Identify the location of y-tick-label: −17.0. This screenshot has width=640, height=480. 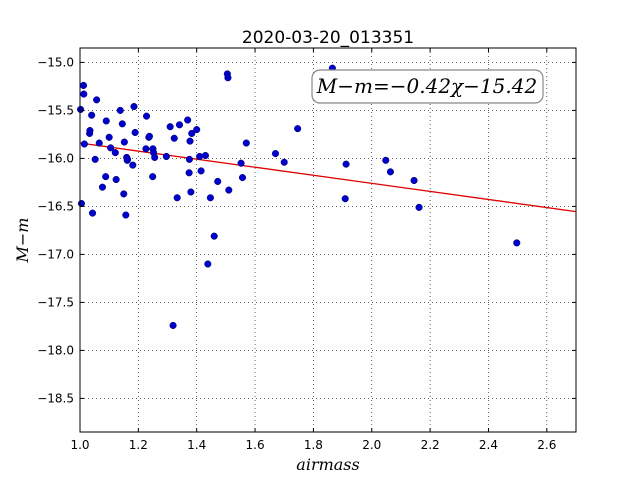
(55, 254).